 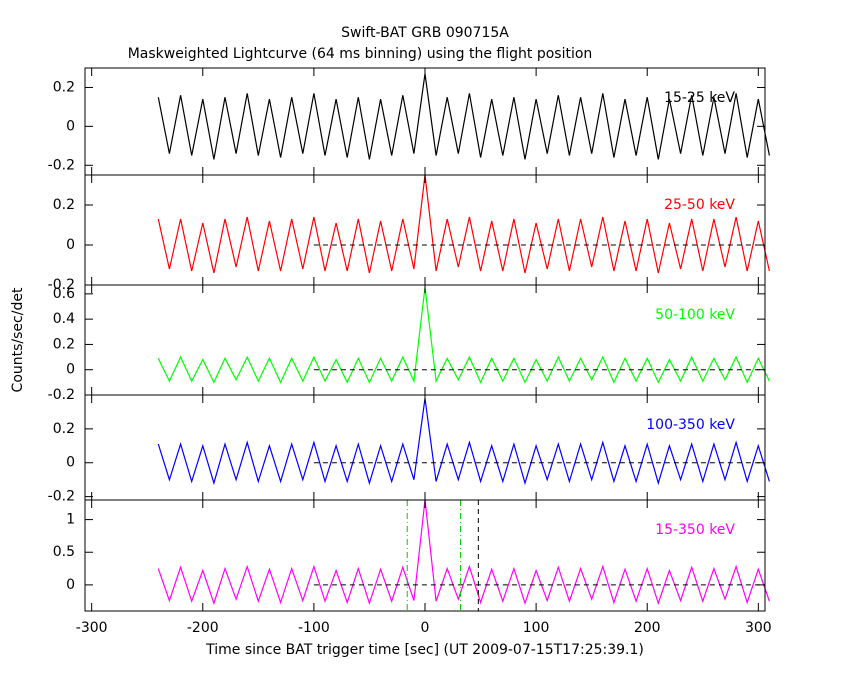 I want to click on x-tick-label: 200, so click(x=647, y=628).